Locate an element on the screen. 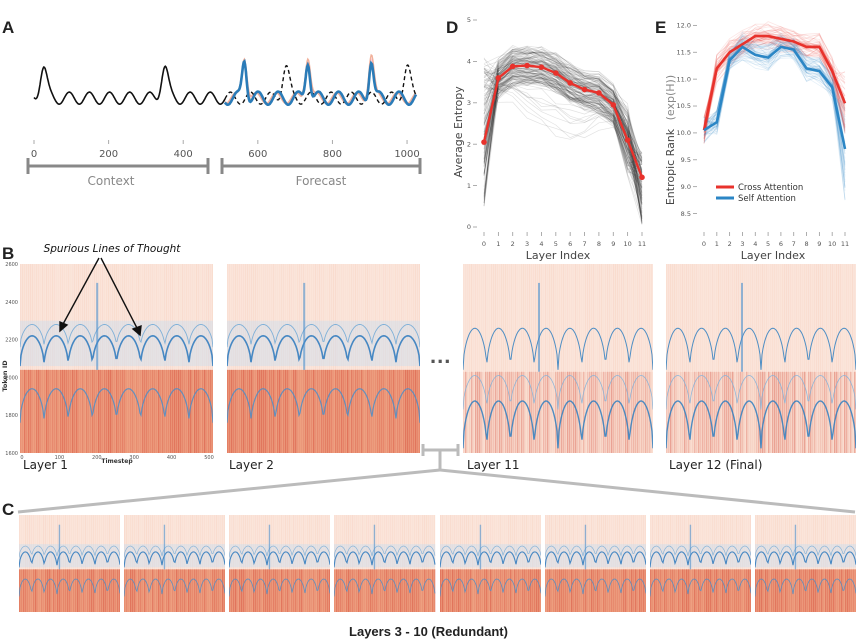  self-attention-head-line is located at coordinates (774, 90).